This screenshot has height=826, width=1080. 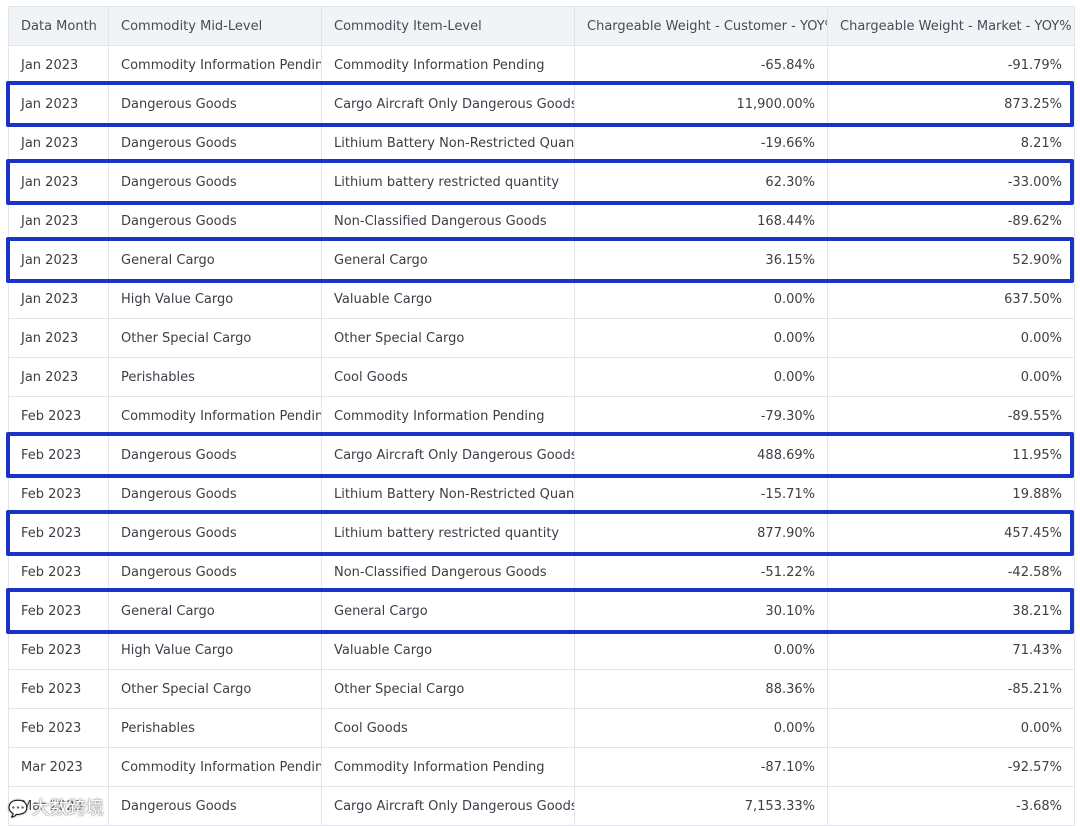 I want to click on column-header-commodity-mid-level: Commodity Mid-Level, so click(x=215, y=26).